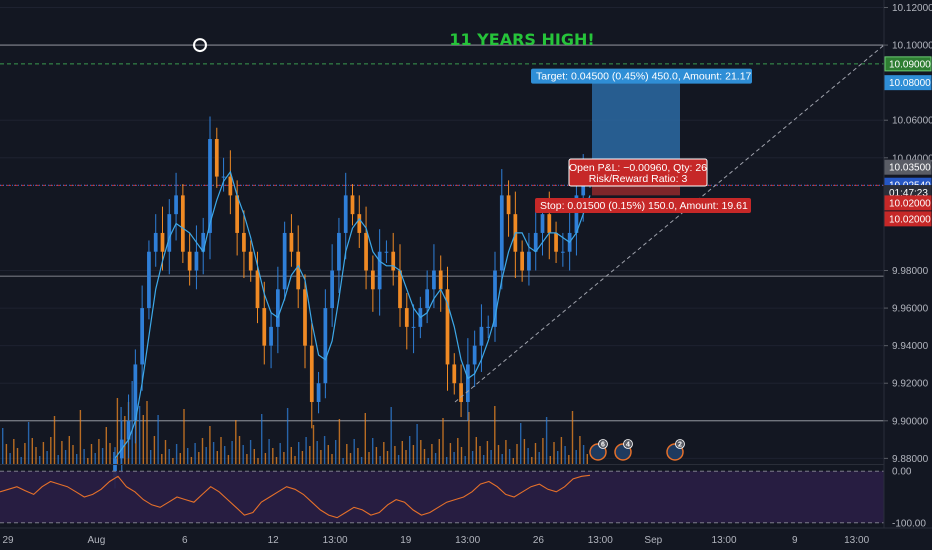 The height and width of the screenshot is (550, 932). What do you see at coordinates (8, 540) in the screenshot?
I see `time-tick-label: 29` at bounding box center [8, 540].